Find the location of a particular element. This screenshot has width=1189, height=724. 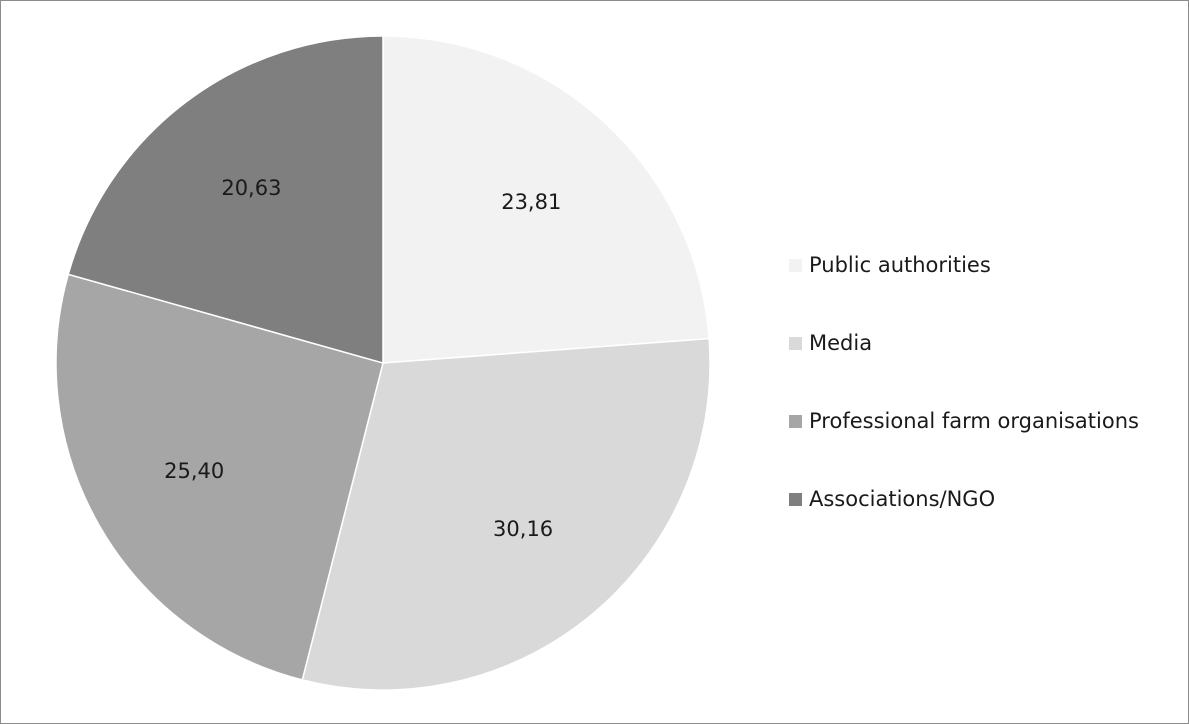

legend-label-associations-ngo: Associations/NGO is located at coordinates (902, 499).